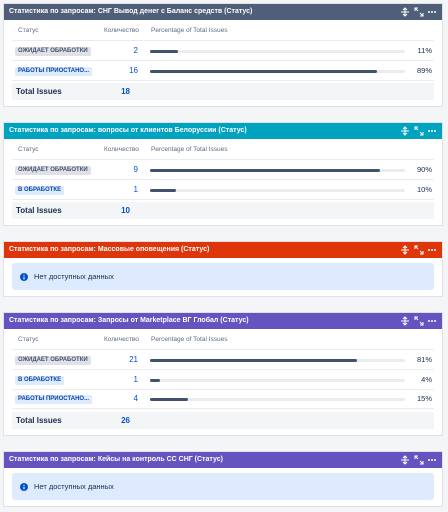  I want to click on percent-label: 4%, so click(426, 379).